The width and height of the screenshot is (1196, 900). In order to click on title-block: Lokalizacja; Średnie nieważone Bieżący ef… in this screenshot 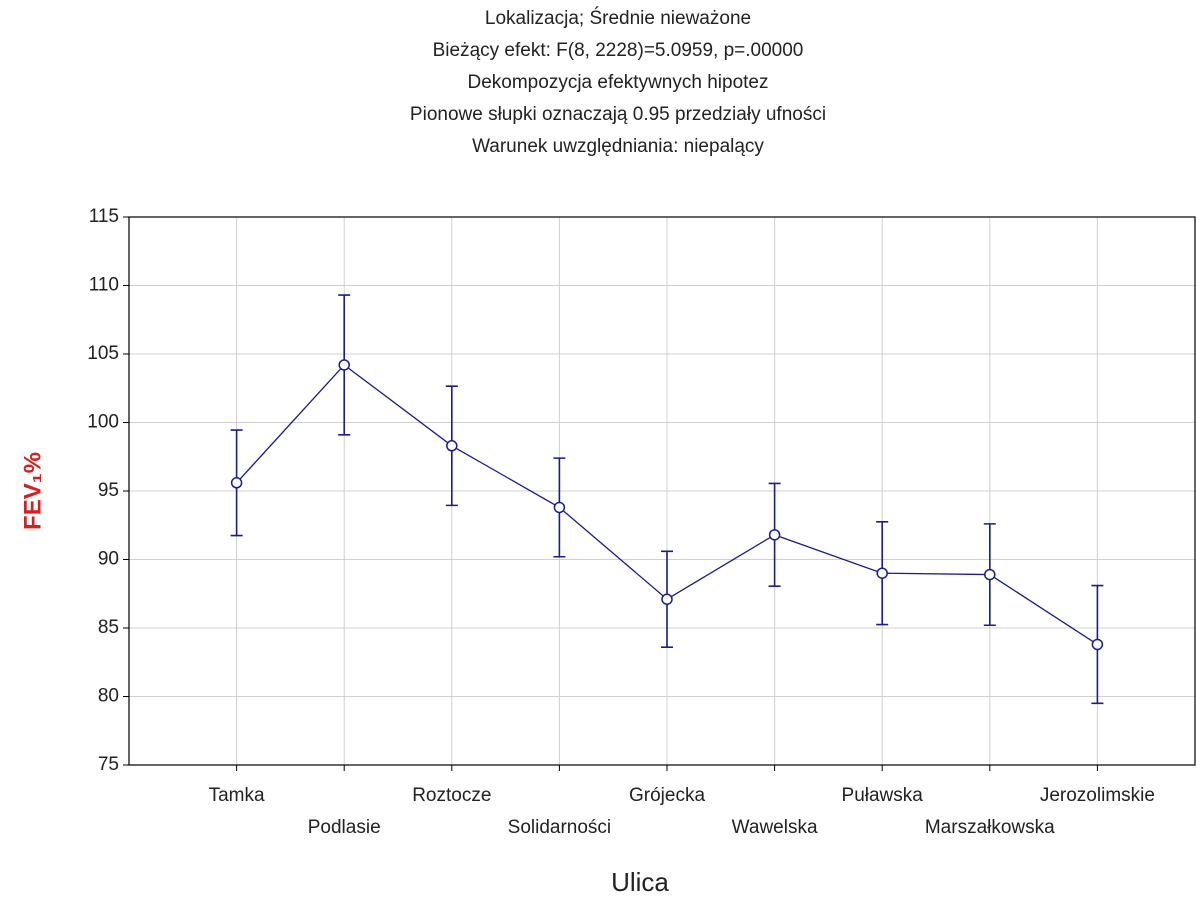, I will do `click(618, 82)`.